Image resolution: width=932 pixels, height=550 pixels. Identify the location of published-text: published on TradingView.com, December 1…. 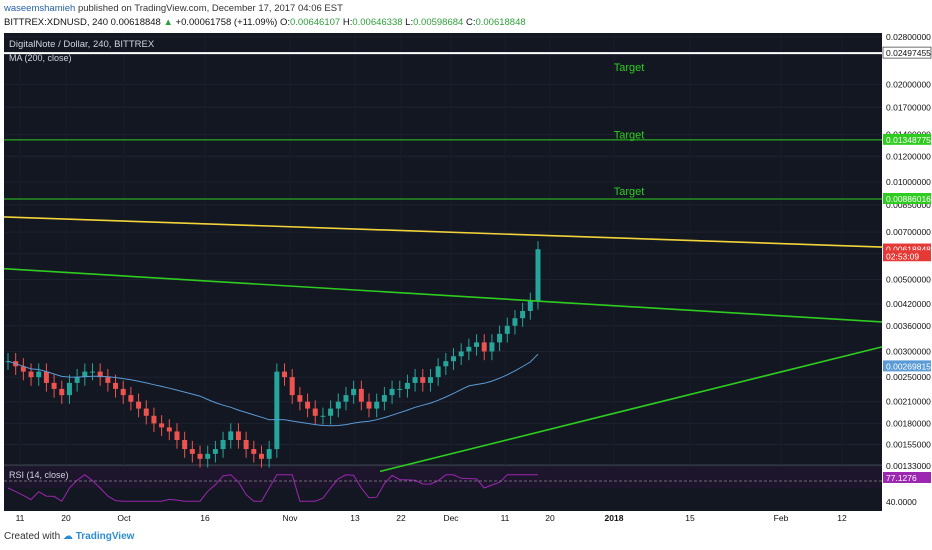
(210, 8).